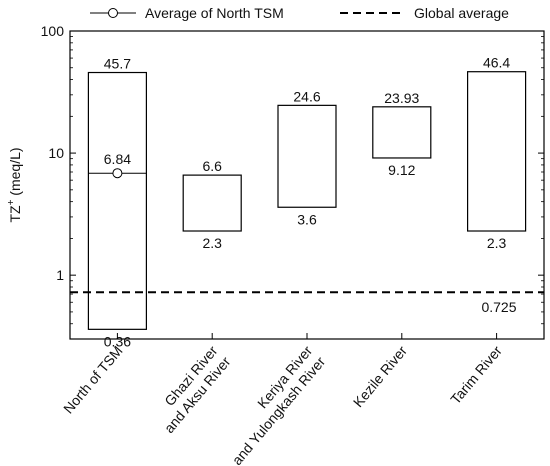 The width and height of the screenshot is (550, 466). I want to click on y-axis-title: TZ+ (meq/L), so click(14, 184).